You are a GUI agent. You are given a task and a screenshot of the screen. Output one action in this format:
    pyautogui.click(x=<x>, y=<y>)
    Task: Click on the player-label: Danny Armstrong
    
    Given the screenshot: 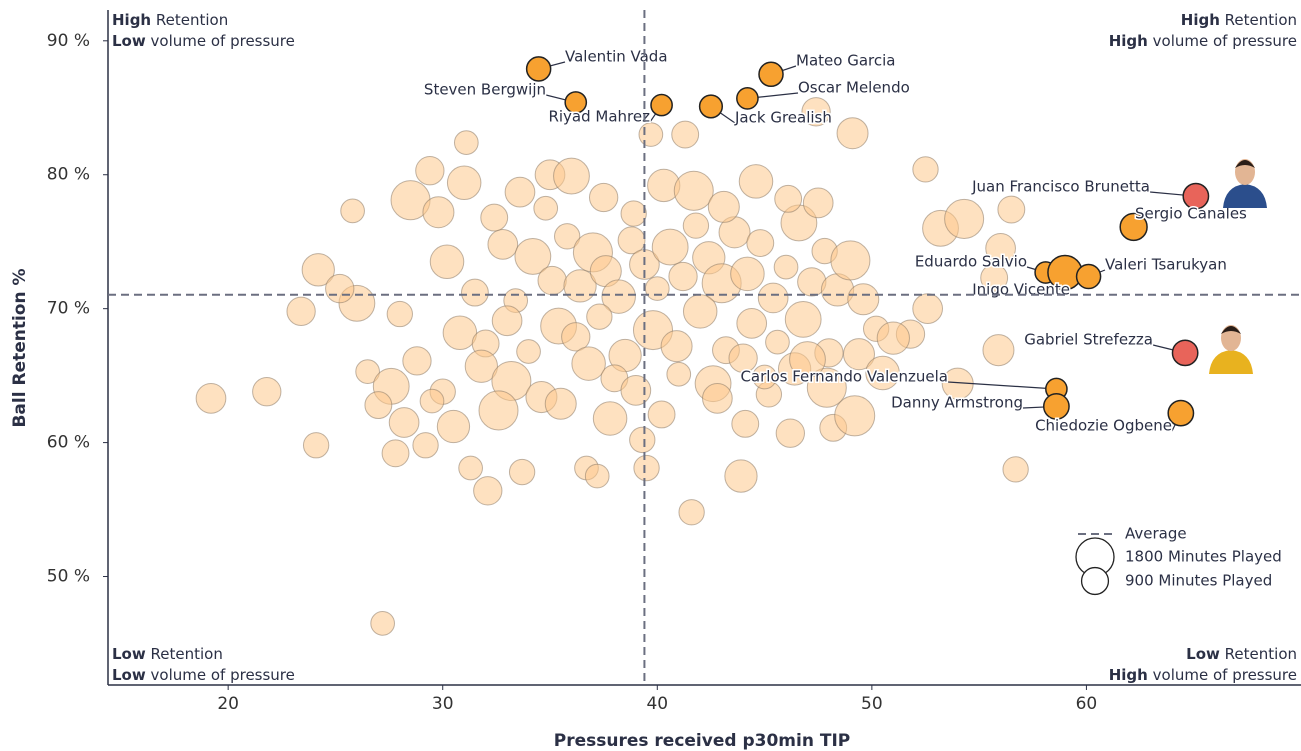 What is the action you would take?
    pyautogui.click(x=957, y=403)
    